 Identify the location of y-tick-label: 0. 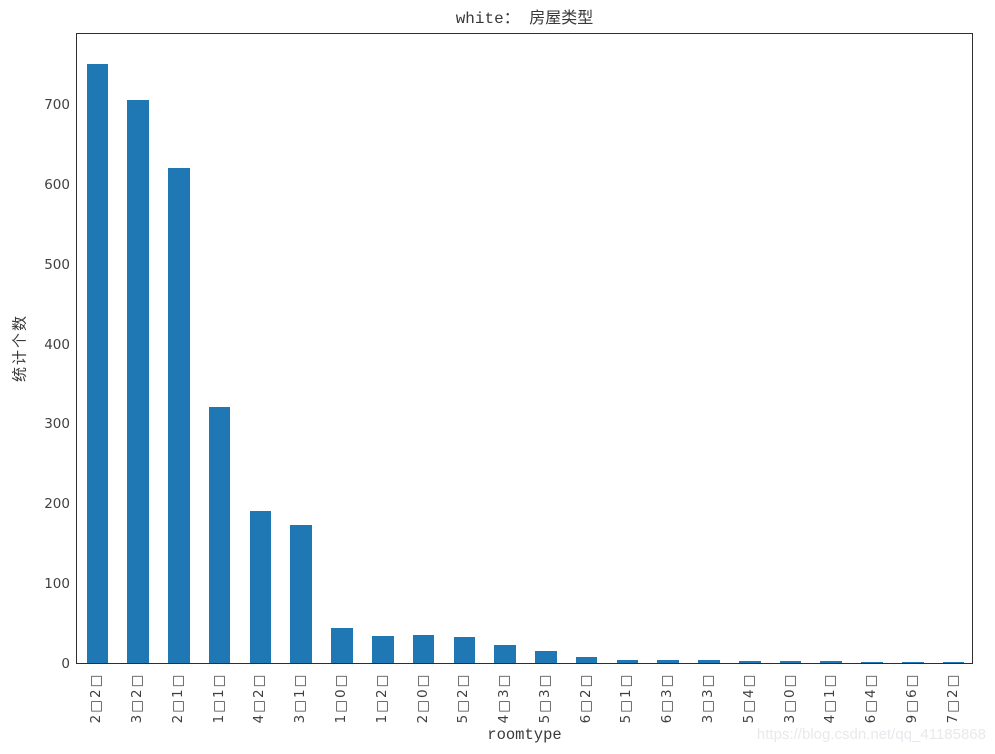
(65, 664).